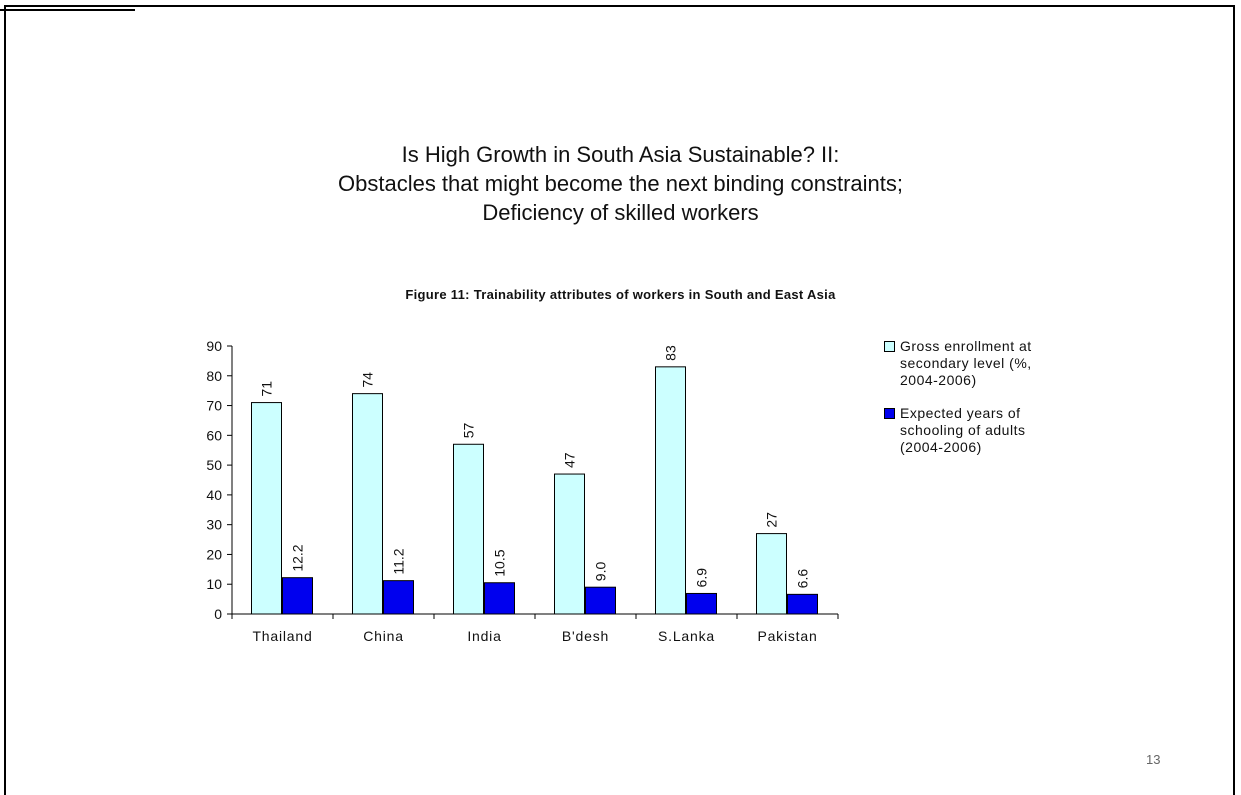  What do you see at coordinates (787, 636) in the screenshot?
I see `x-tick-label: Pakistan` at bounding box center [787, 636].